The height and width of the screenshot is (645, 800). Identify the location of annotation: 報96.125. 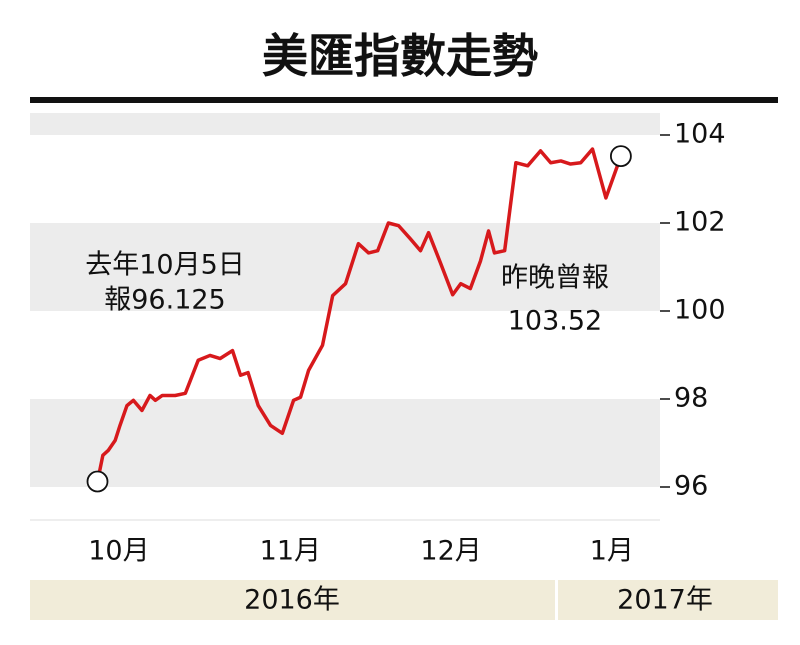
(164, 300).